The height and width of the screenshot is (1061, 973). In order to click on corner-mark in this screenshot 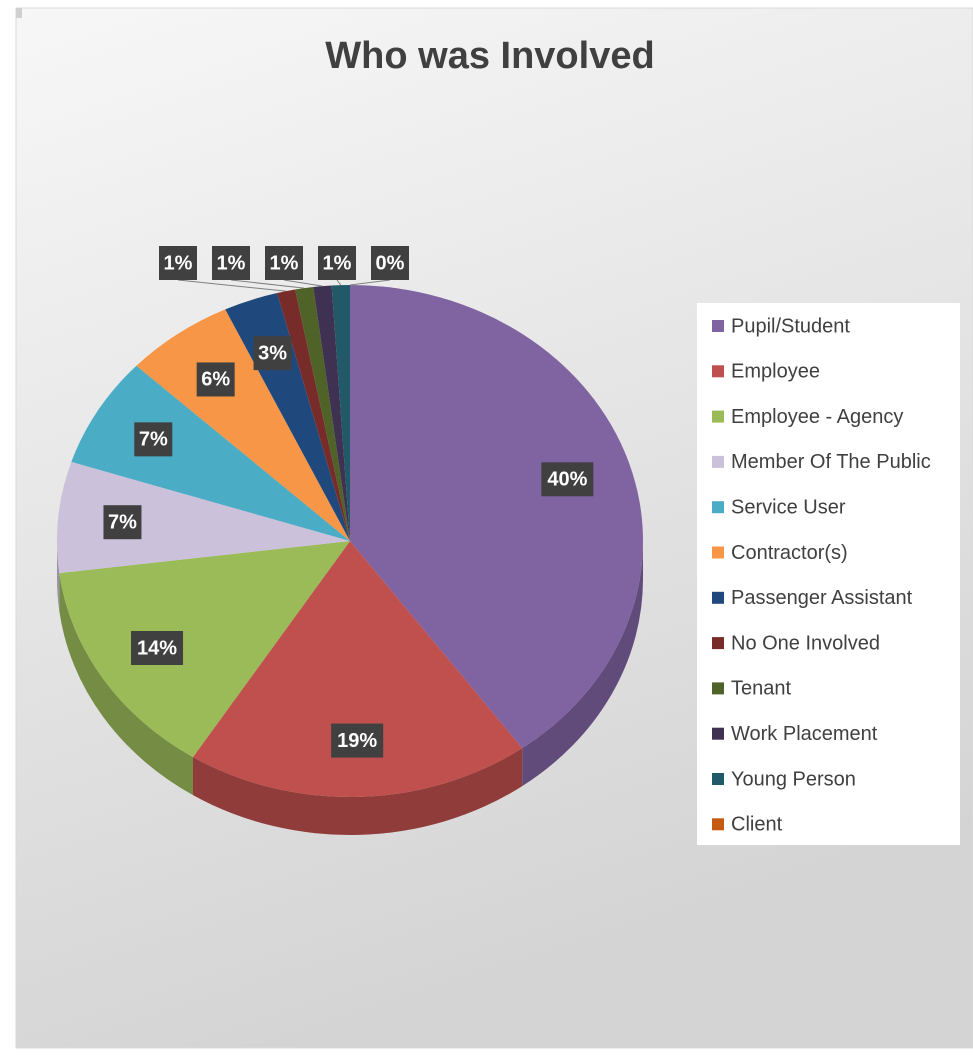, I will do `click(19, 13)`.